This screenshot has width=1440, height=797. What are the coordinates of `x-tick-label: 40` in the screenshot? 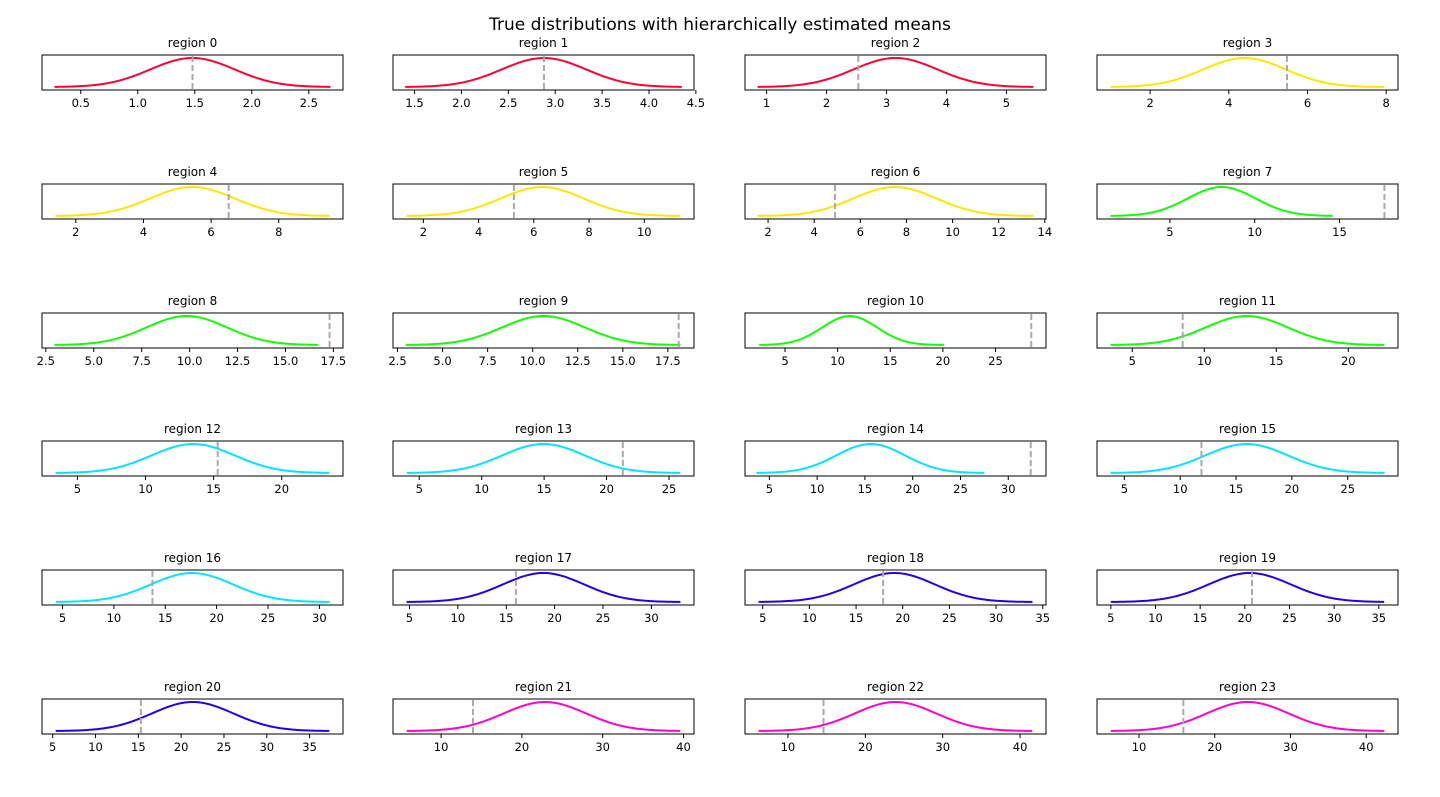 It's located at (683, 747).